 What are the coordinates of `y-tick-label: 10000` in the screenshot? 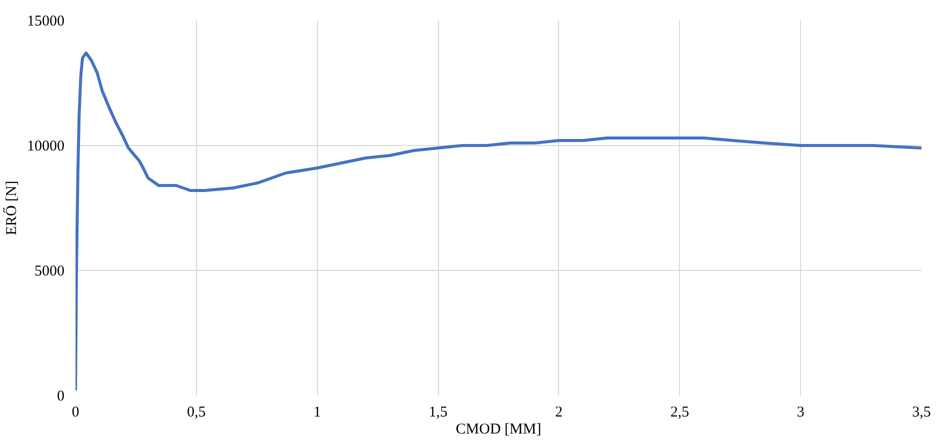 It's located at (45, 146).